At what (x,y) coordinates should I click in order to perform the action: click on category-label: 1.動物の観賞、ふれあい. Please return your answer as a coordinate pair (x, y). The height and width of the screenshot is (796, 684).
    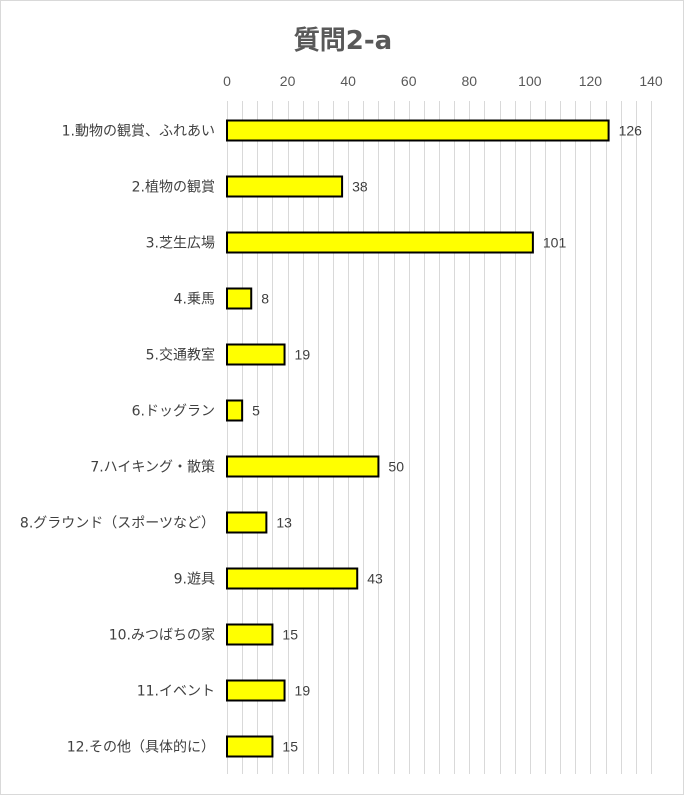
    Looking at the image, I should click on (138, 131).